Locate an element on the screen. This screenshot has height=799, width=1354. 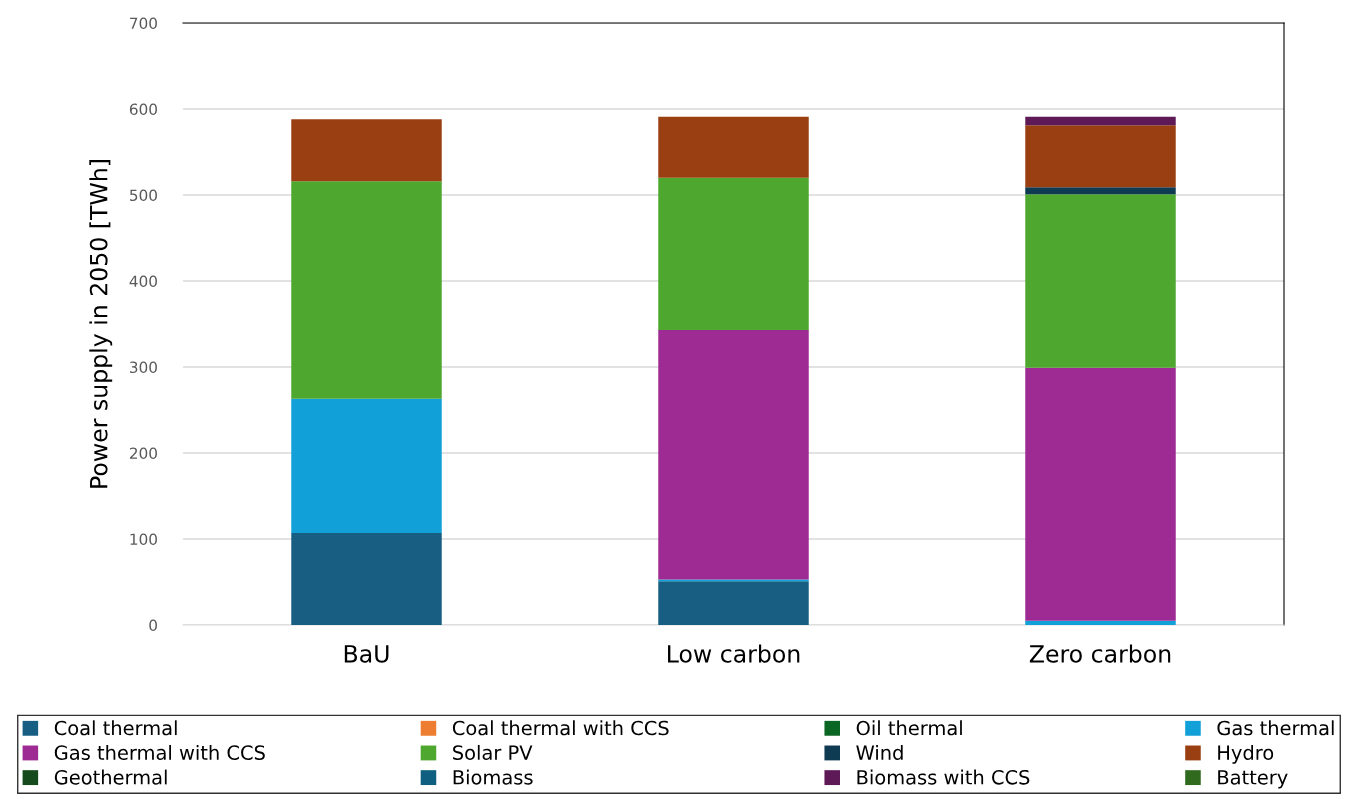
legend-label: Geothermal is located at coordinates (110, 777).